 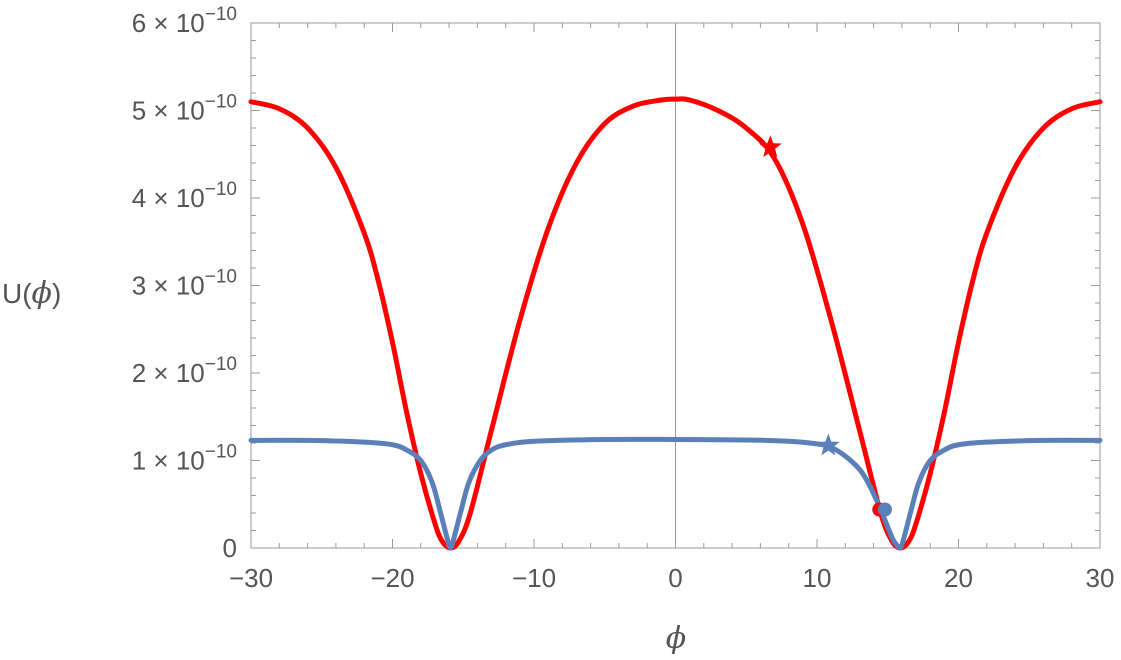 What do you see at coordinates (31, 293) in the screenshot?
I see `y-axis-label: U(ϕ)` at bounding box center [31, 293].